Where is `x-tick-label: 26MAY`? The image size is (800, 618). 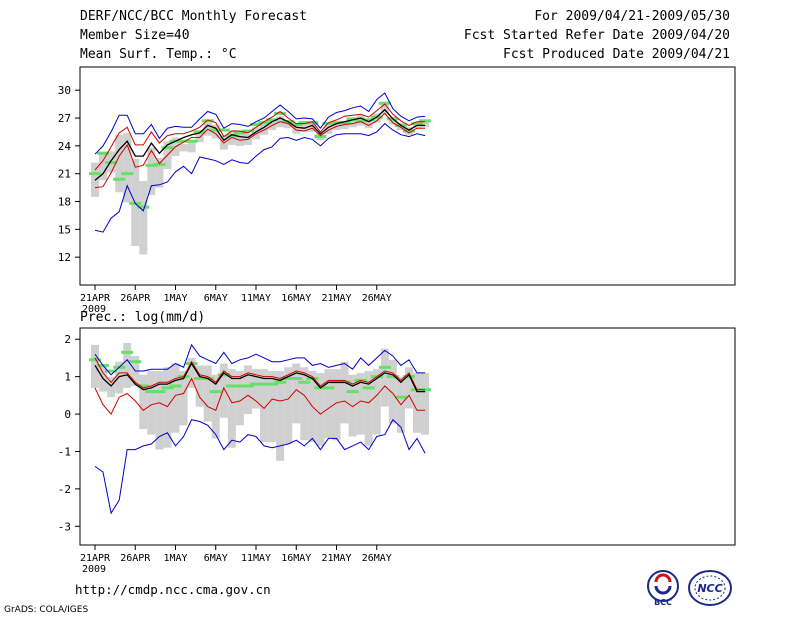
x-tick-label: 26MAY is located at coordinates (377, 558).